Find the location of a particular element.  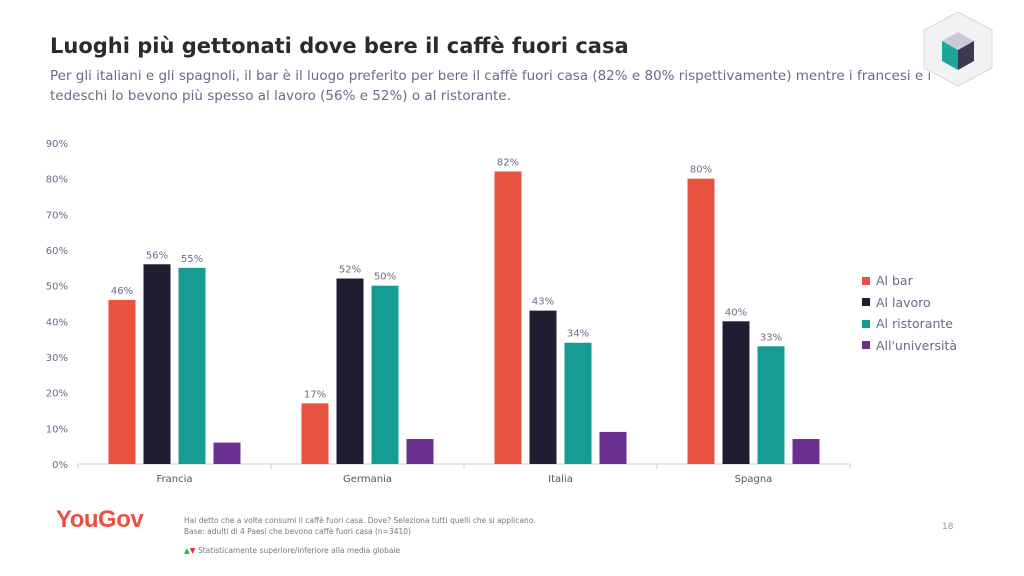

y-tick-label: 30% is located at coordinates (57, 358).